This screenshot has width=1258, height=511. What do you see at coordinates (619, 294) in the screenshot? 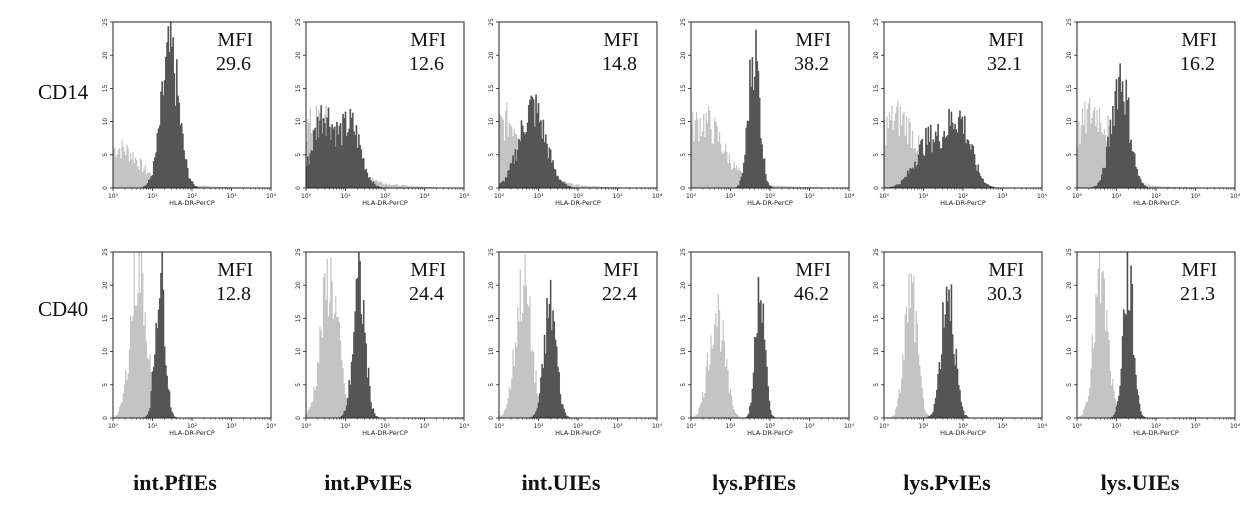
I see `mfi-value: 22.4` at bounding box center [619, 294].